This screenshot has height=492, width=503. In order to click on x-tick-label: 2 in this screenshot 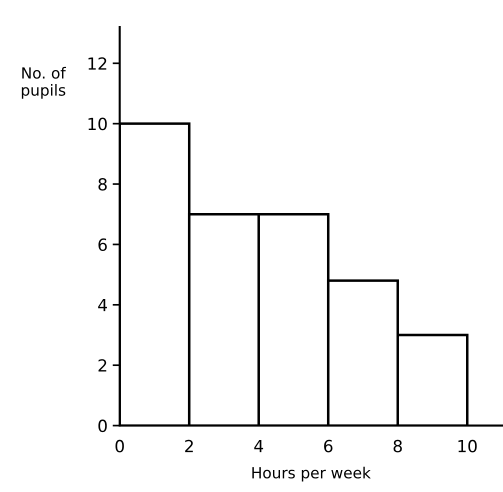, I will do `click(189, 446)`.